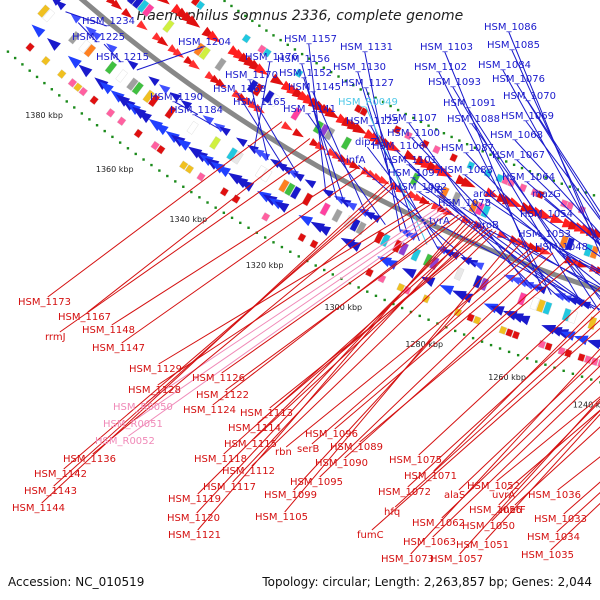 The image size is (600, 600). What do you see at coordinates (407, 559) in the screenshot?
I see `reverse-gene-label: HSM_1073` at bounding box center [407, 559].